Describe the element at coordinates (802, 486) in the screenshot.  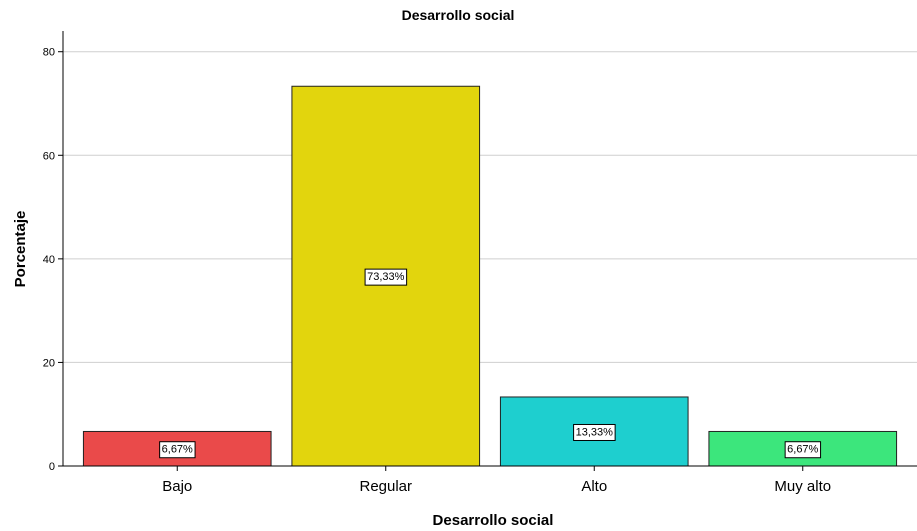
I see `x-tick-label: Muy alto` at that location.